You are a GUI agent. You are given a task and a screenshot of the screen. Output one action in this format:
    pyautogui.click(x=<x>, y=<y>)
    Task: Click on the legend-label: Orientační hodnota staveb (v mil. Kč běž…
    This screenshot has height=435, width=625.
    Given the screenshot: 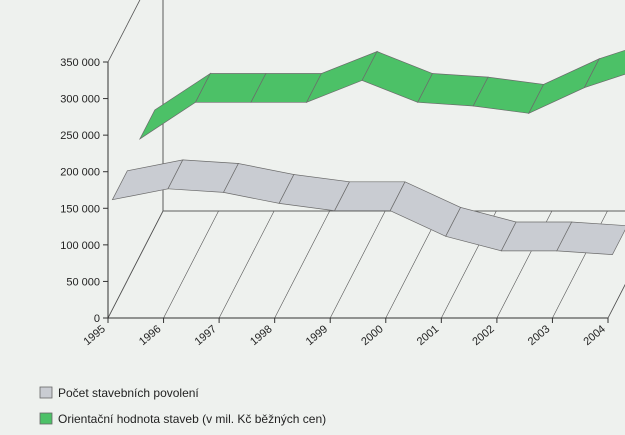 What is the action you would take?
    pyautogui.click(x=192, y=419)
    